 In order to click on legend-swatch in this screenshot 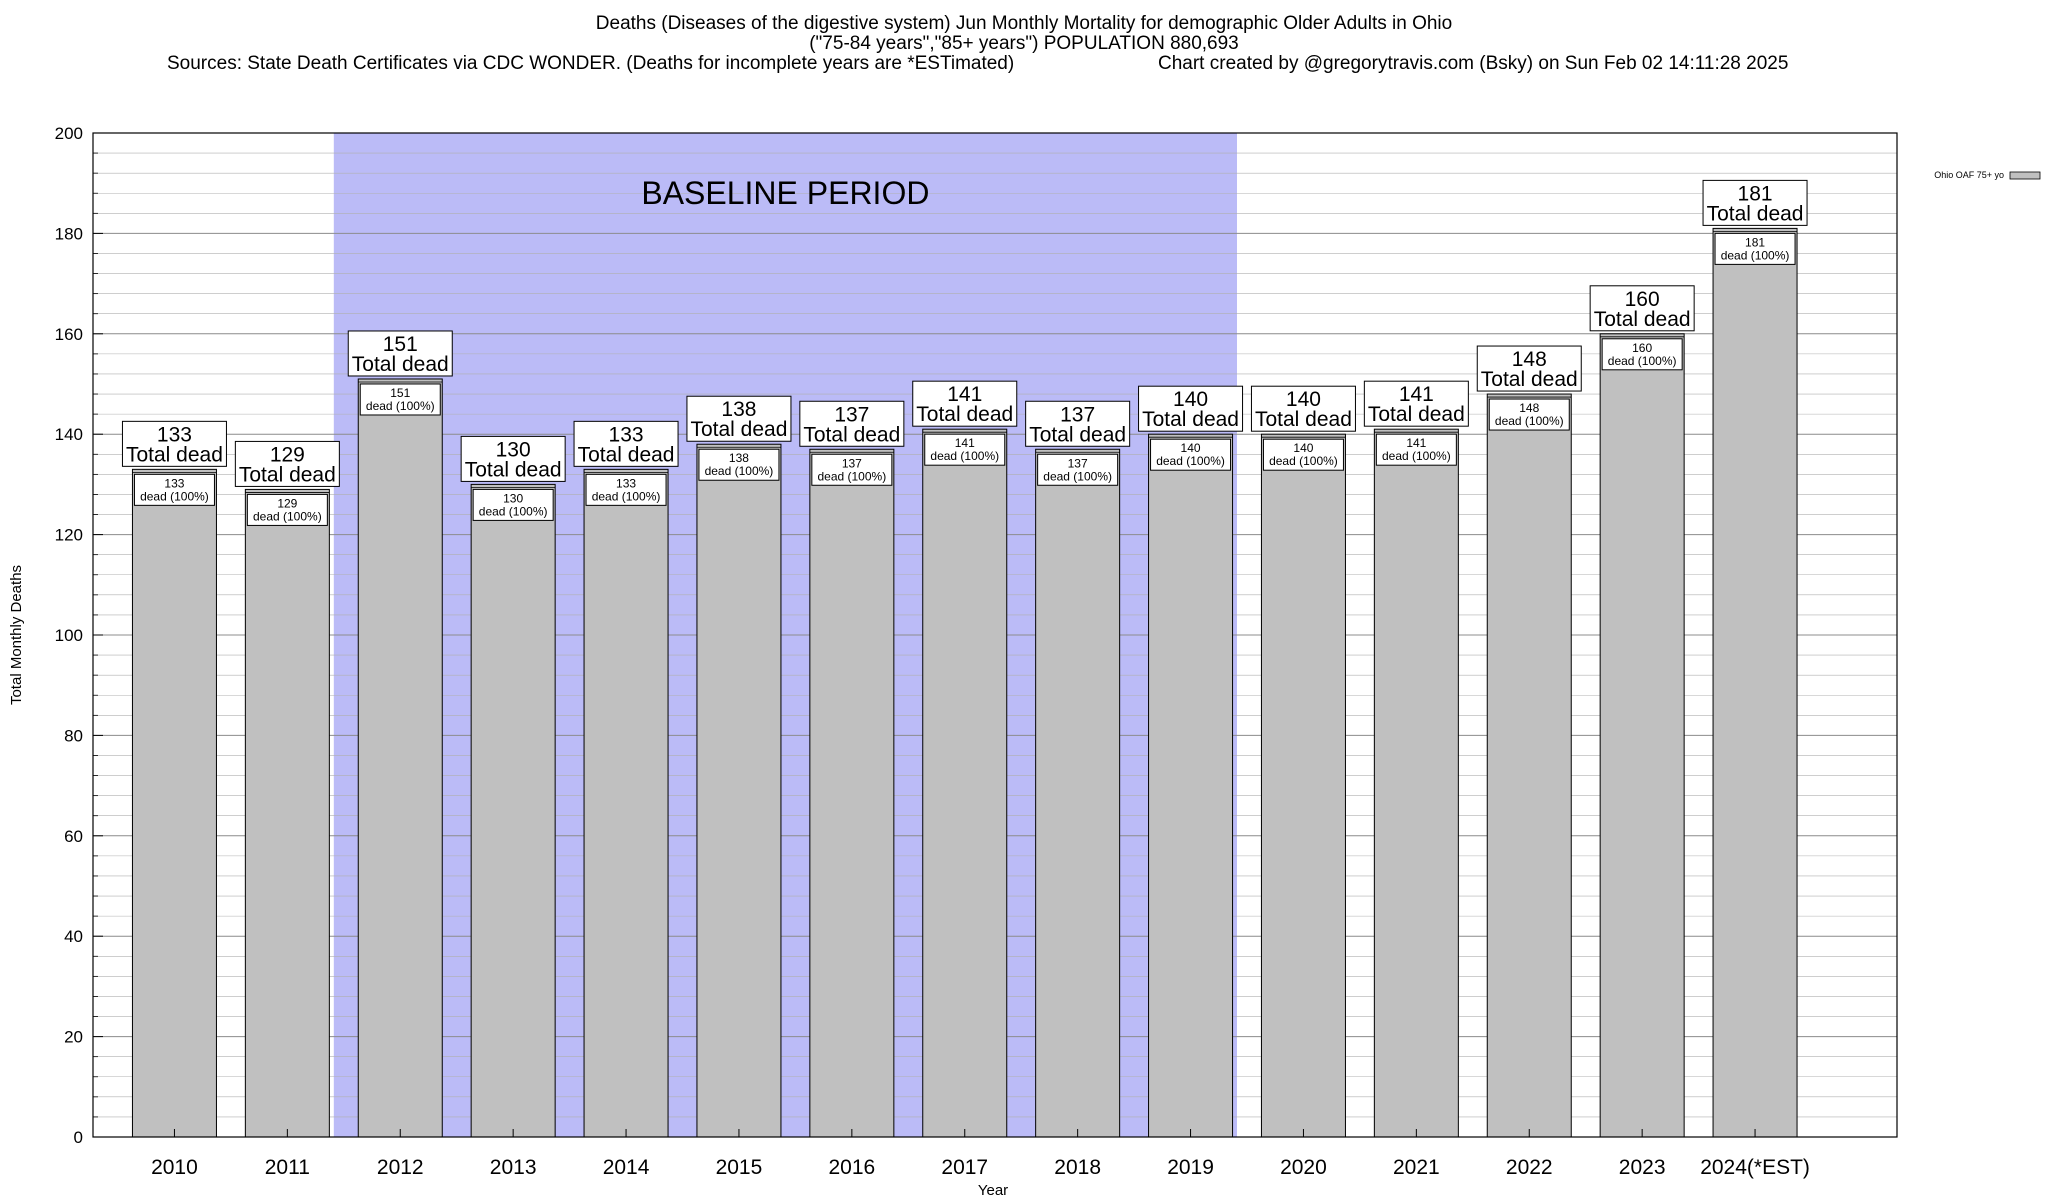, I will do `click(2025, 175)`.